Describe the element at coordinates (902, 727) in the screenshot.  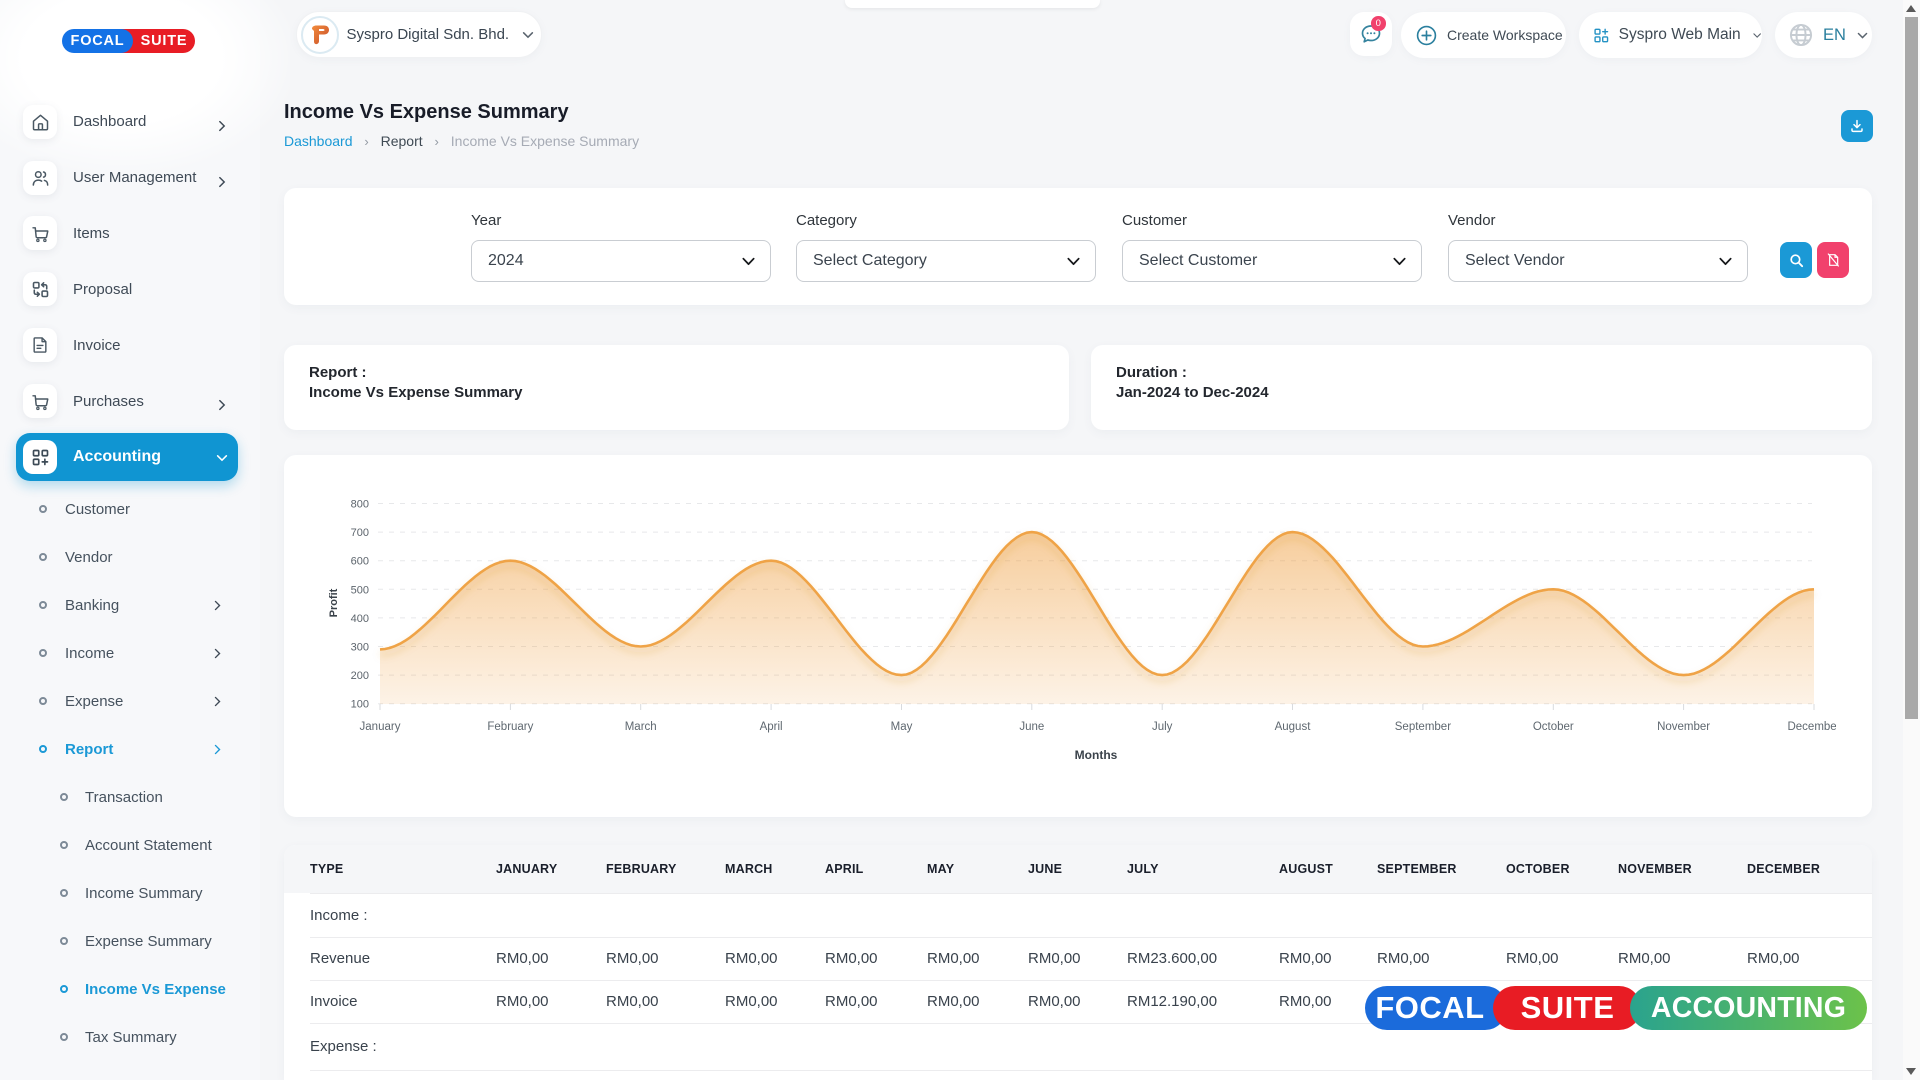
I see `svg-text: May` at that location.